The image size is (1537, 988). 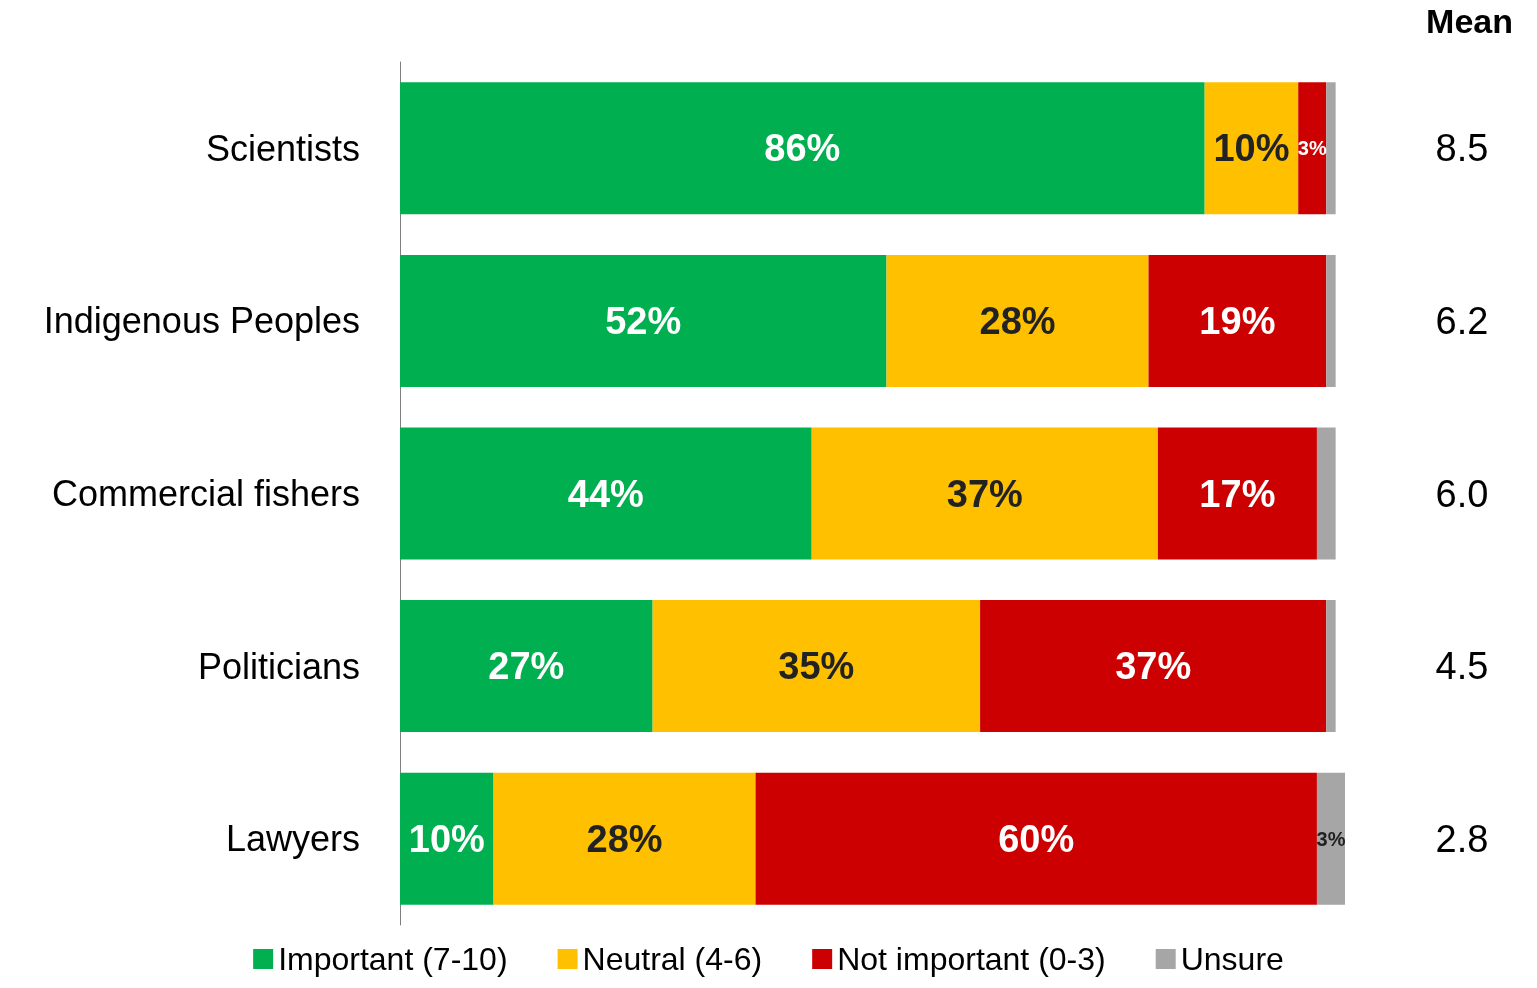 What do you see at coordinates (282, 148) in the screenshot?
I see `y-tick-label: Scientists` at bounding box center [282, 148].